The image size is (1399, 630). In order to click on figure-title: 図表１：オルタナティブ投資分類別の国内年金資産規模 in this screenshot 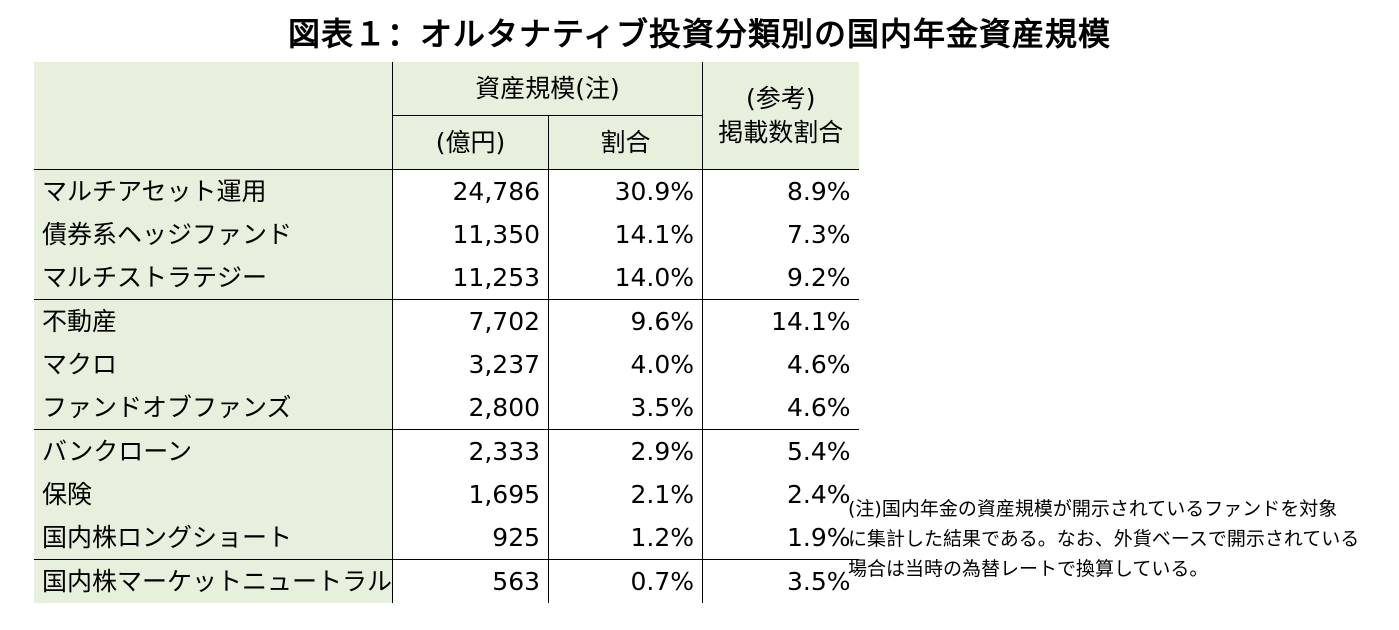, I will do `click(699, 34)`.